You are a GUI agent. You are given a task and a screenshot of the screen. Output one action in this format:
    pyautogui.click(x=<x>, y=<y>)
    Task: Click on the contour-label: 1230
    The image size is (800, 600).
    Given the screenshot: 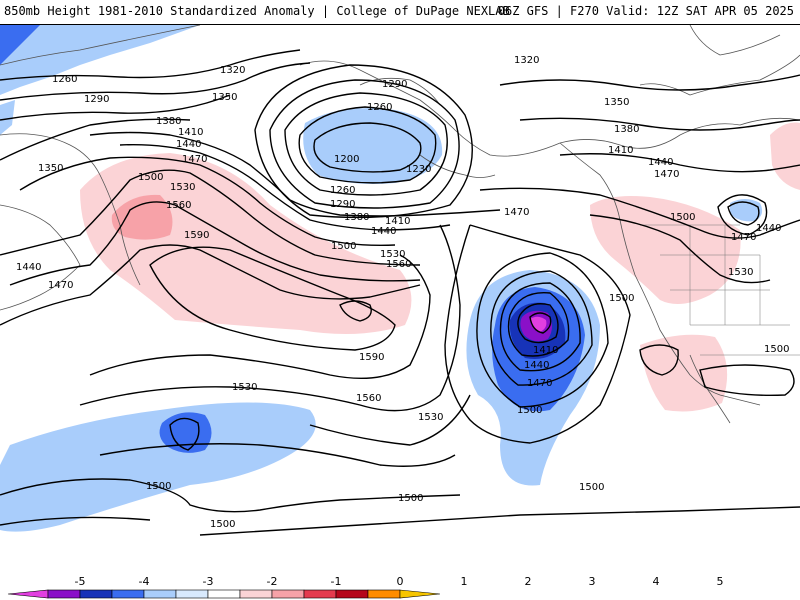 What is the action you would take?
    pyautogui.click(x=418, y=169)
    